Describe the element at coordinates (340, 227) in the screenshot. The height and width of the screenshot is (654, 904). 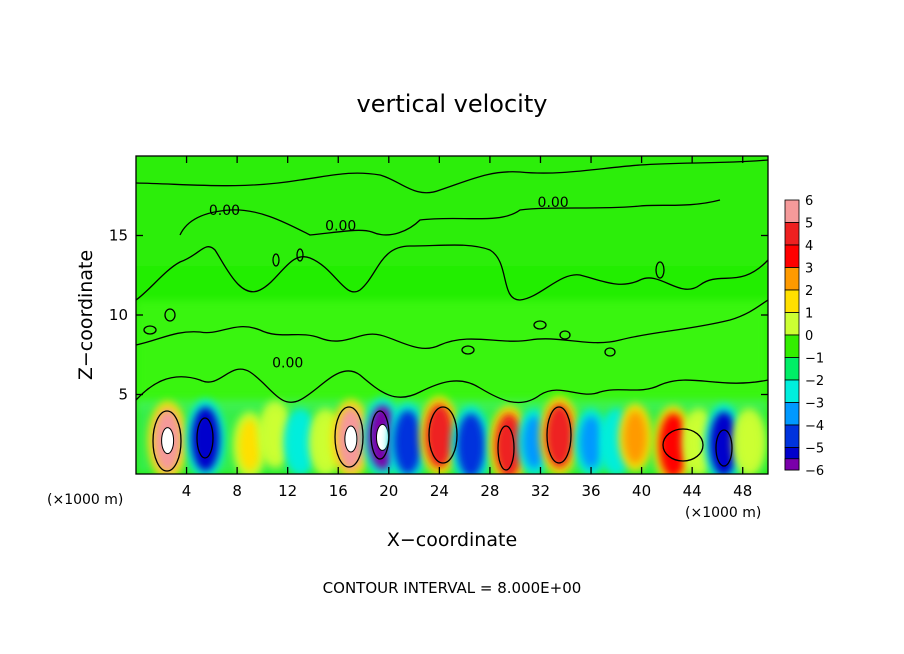
I see `contour-label-1: 0.00` at that location.